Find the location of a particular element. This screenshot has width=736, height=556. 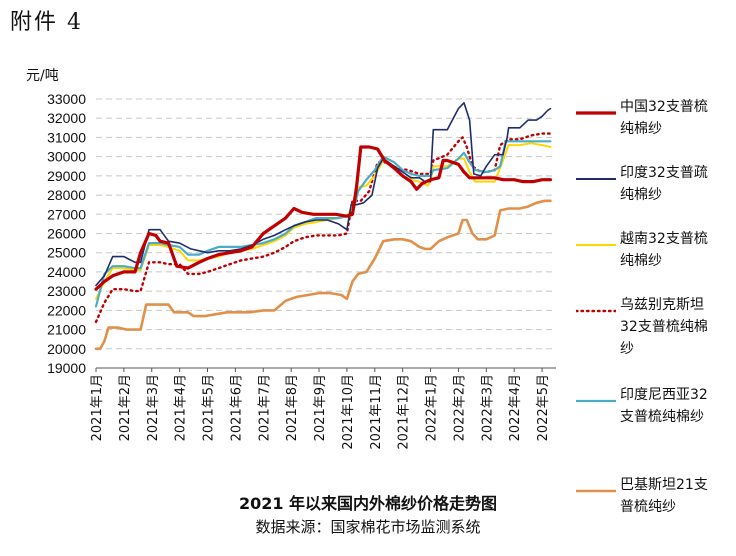

legend-item-uzbekistan: 乌兹别克斯坦32支普梳纯棉纱 is located at coordinates (656, 339).